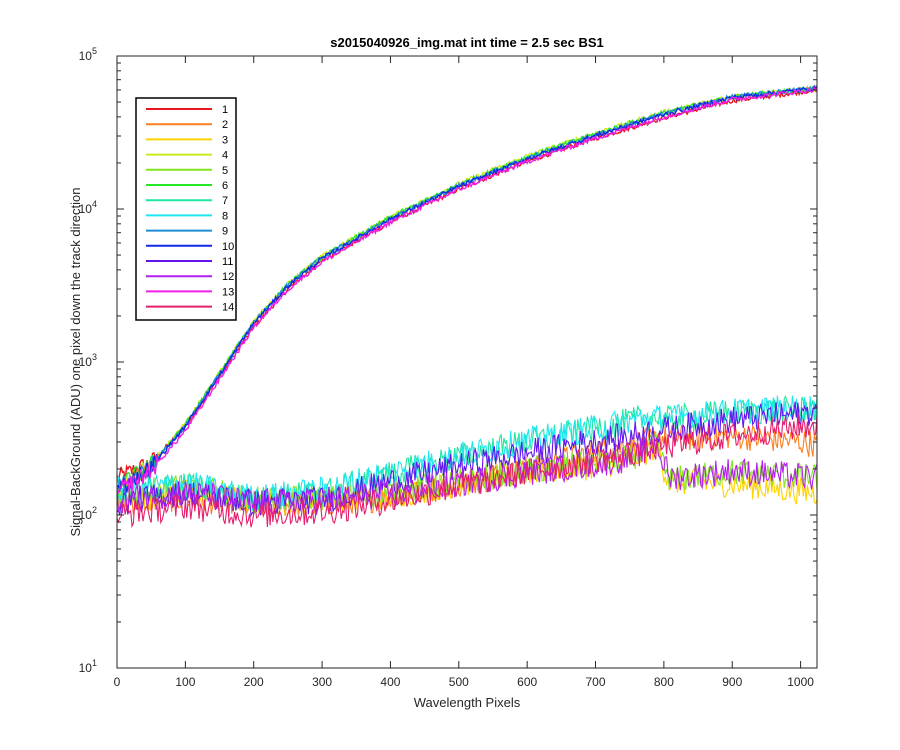 This screenshot has height=750, width=900. I want to click on x-tick-label: 400, so click(390, 682).